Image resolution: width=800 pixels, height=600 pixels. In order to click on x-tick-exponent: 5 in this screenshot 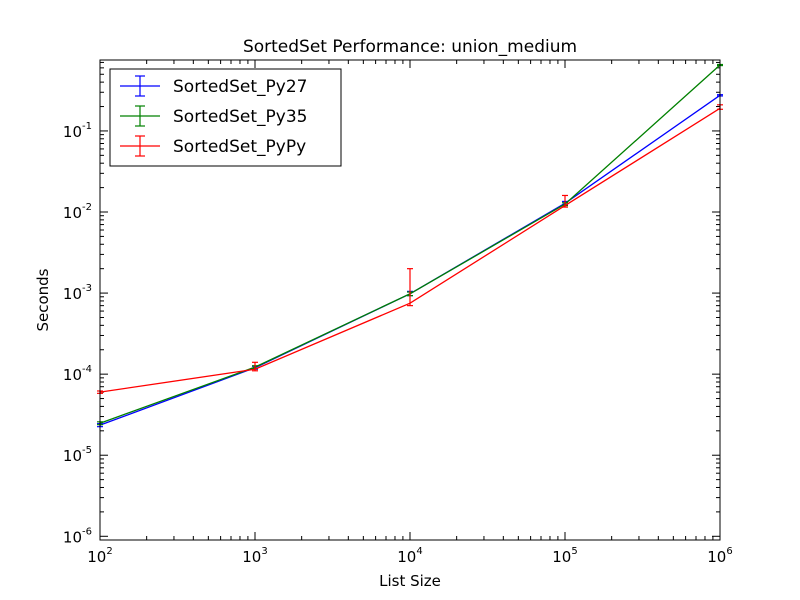, I will do `click(574, 551)`.